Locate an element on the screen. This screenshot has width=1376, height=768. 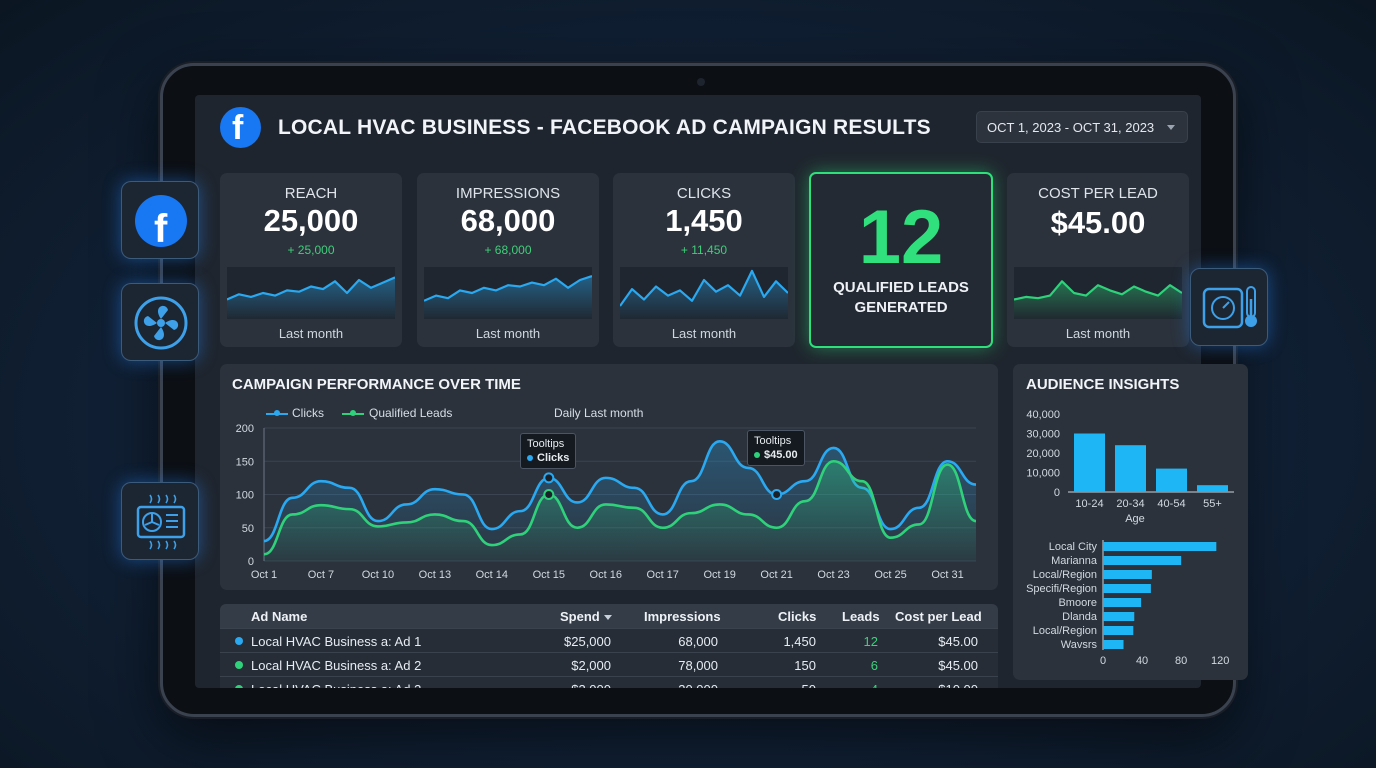
kpi-value: 1,450 is located at coordinates (704, 220).